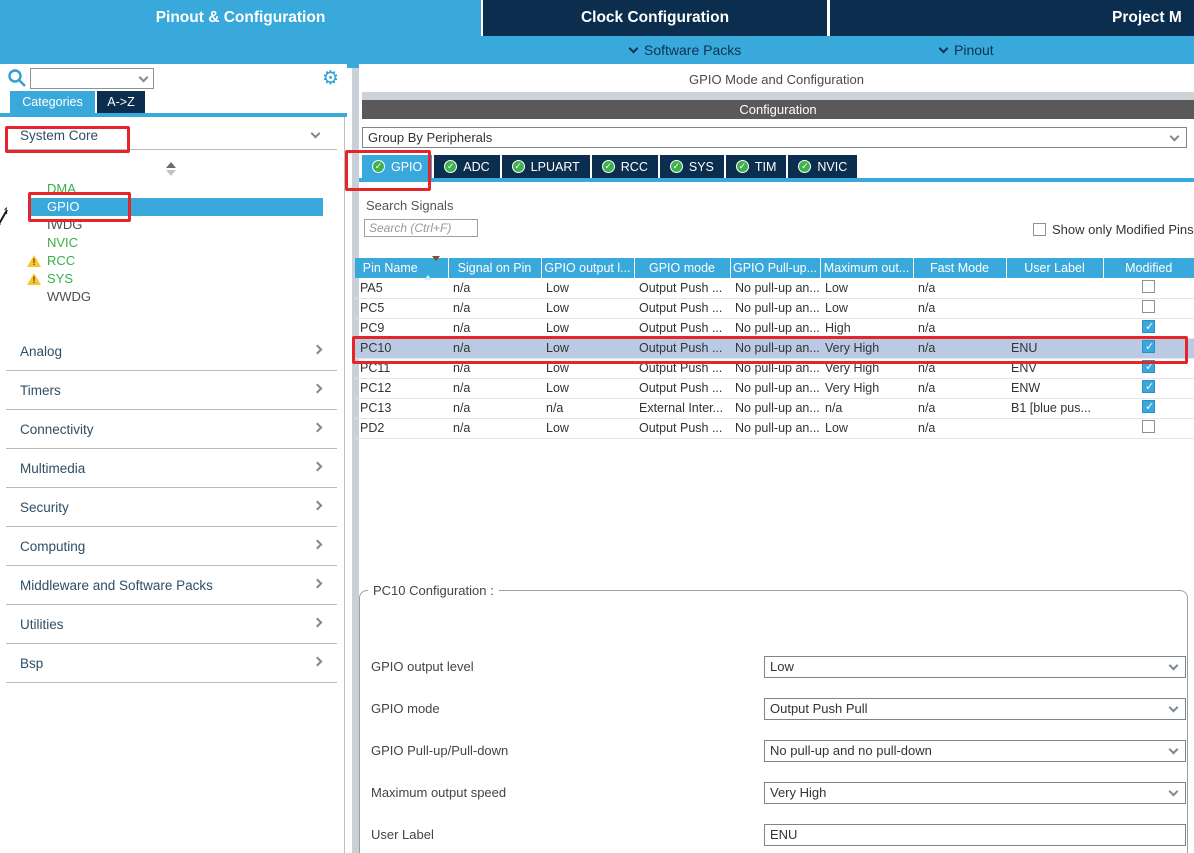 Image resolution: width=1194 pixels, height=853 pixels. I want to click on field-max-output-speed: Maximum output speed Very High, so click(773, 793).